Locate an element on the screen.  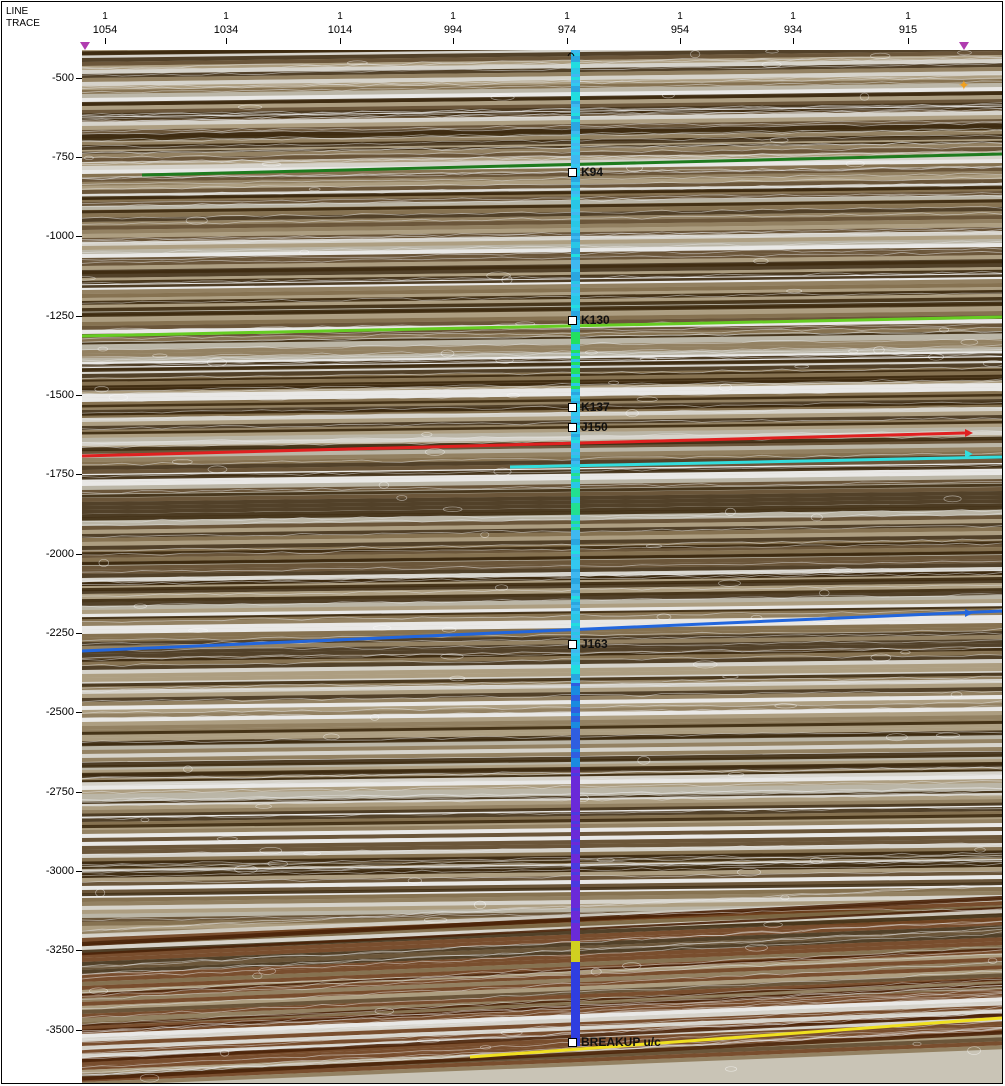
trace-tick-994: 994 is located at coordinates (453, 30).